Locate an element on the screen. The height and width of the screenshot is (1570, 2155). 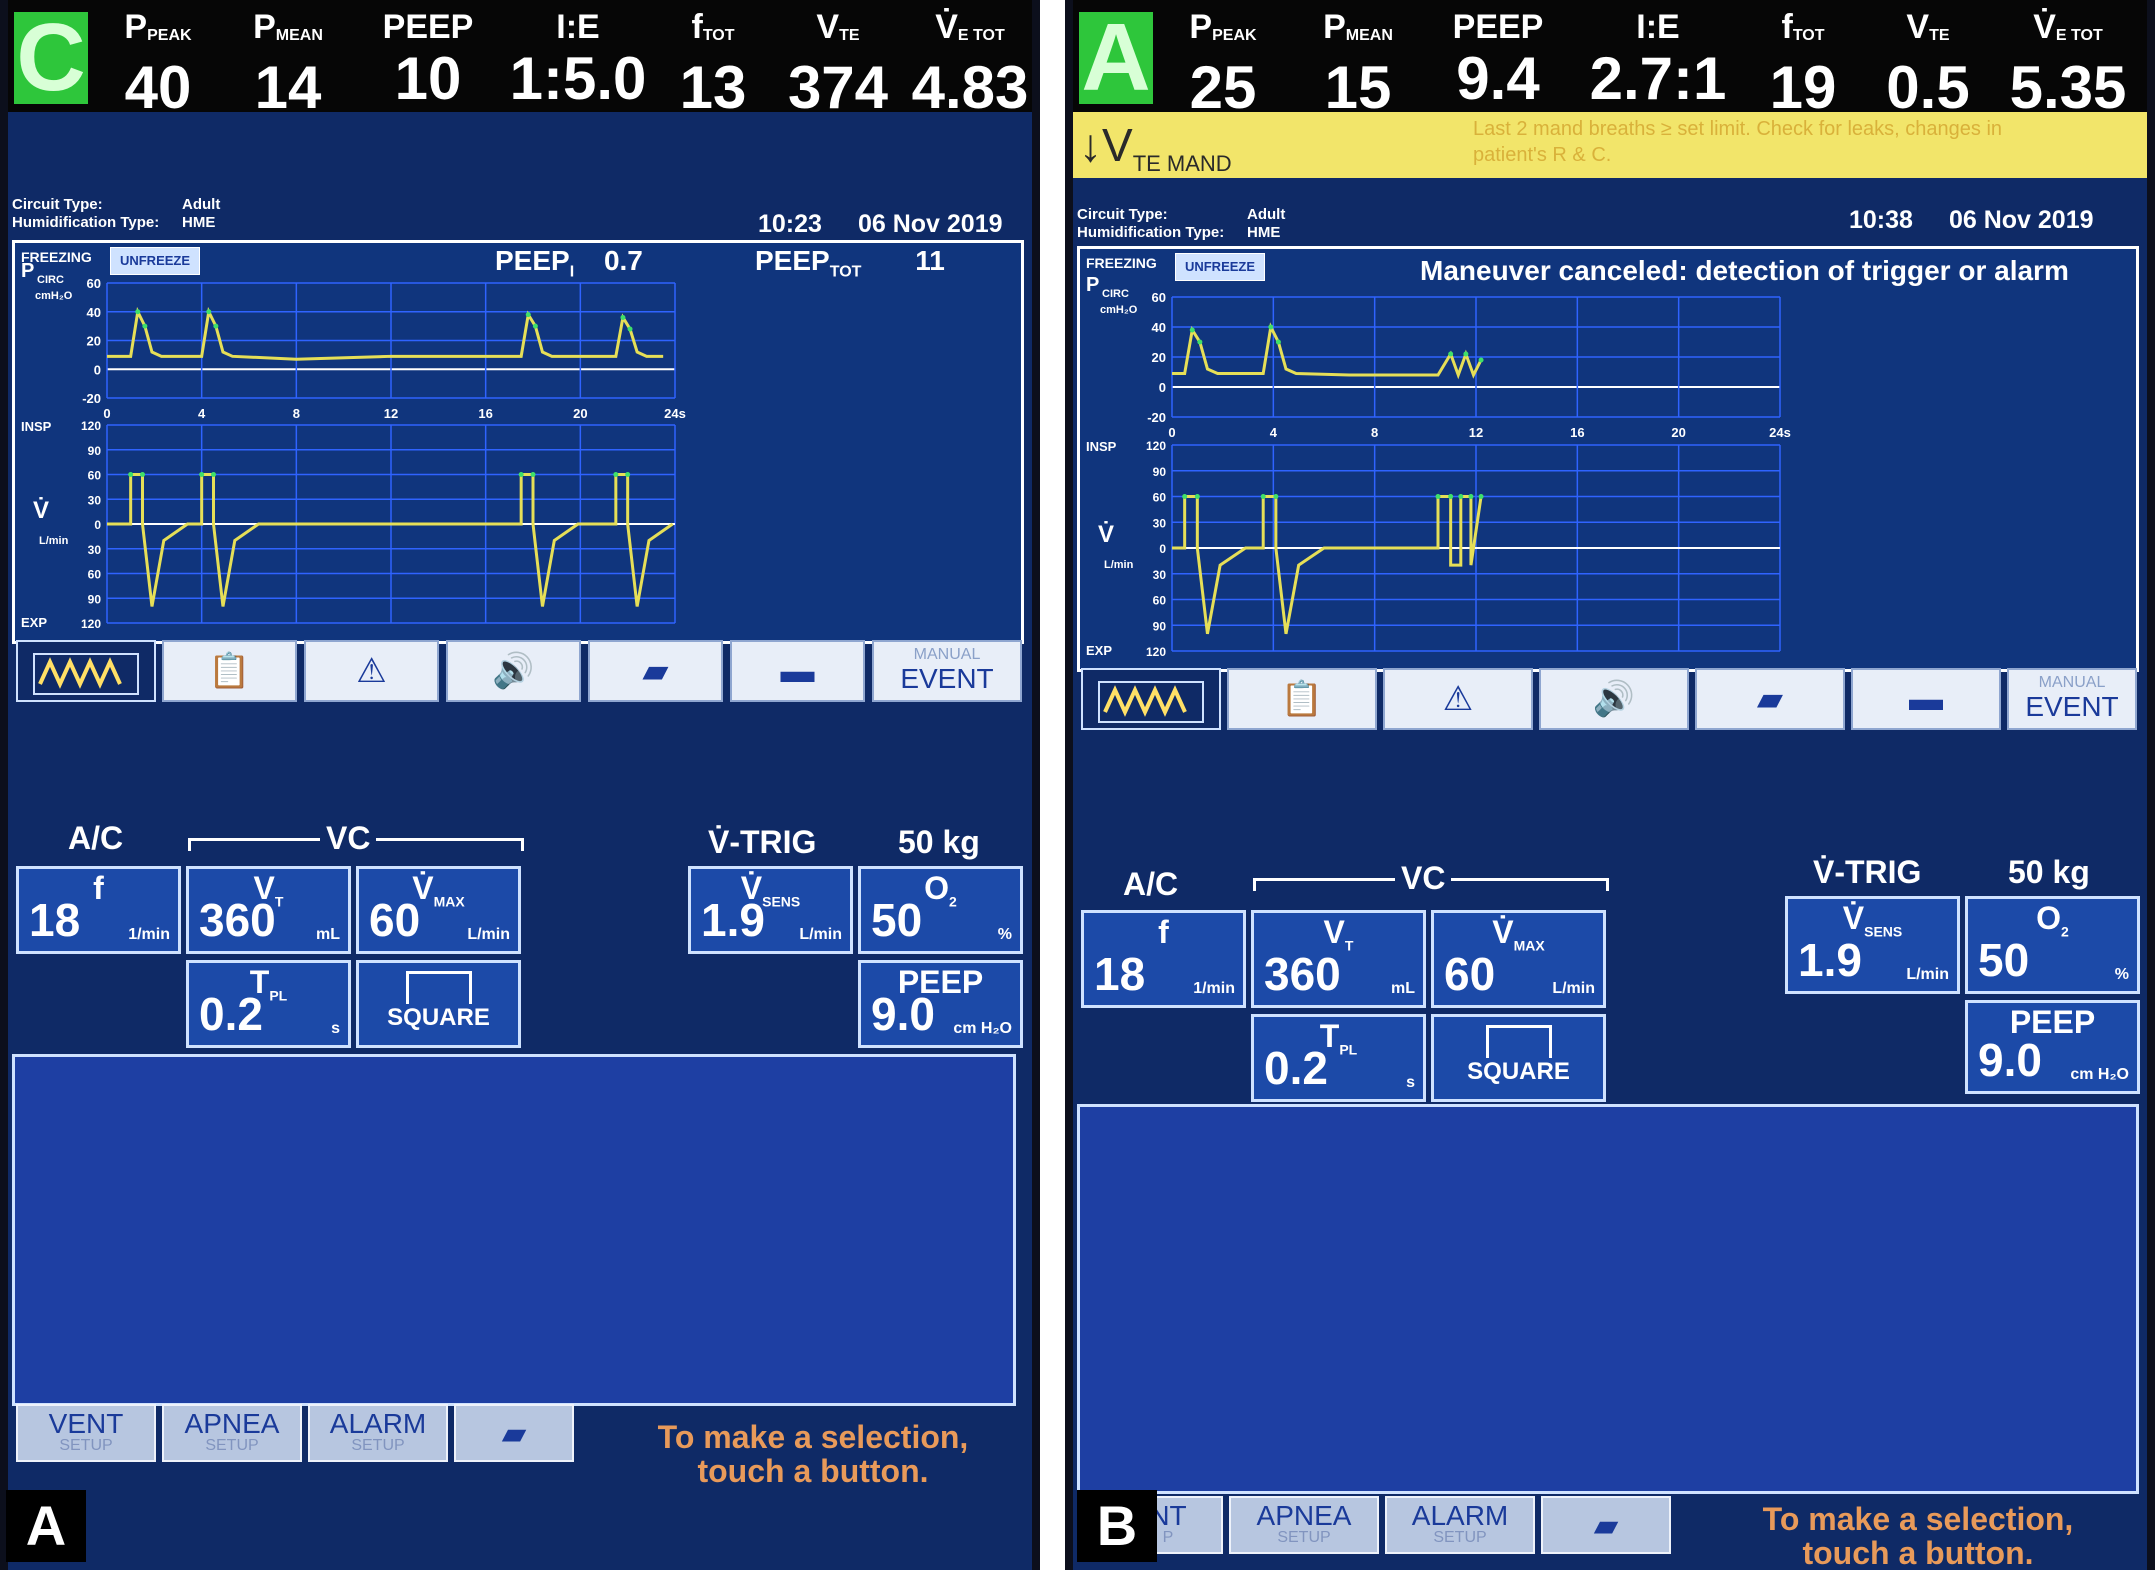
peeptot-readout: PEEPTOT 11 is located at coordinates (850, 263).